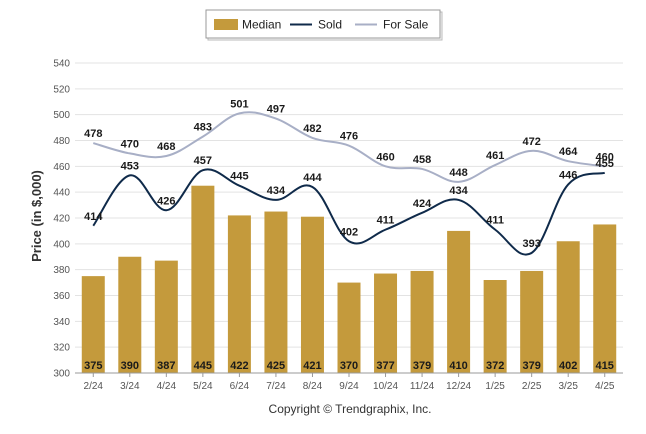  I want to click on for-sale-value-label: 482, so click(312, 129).